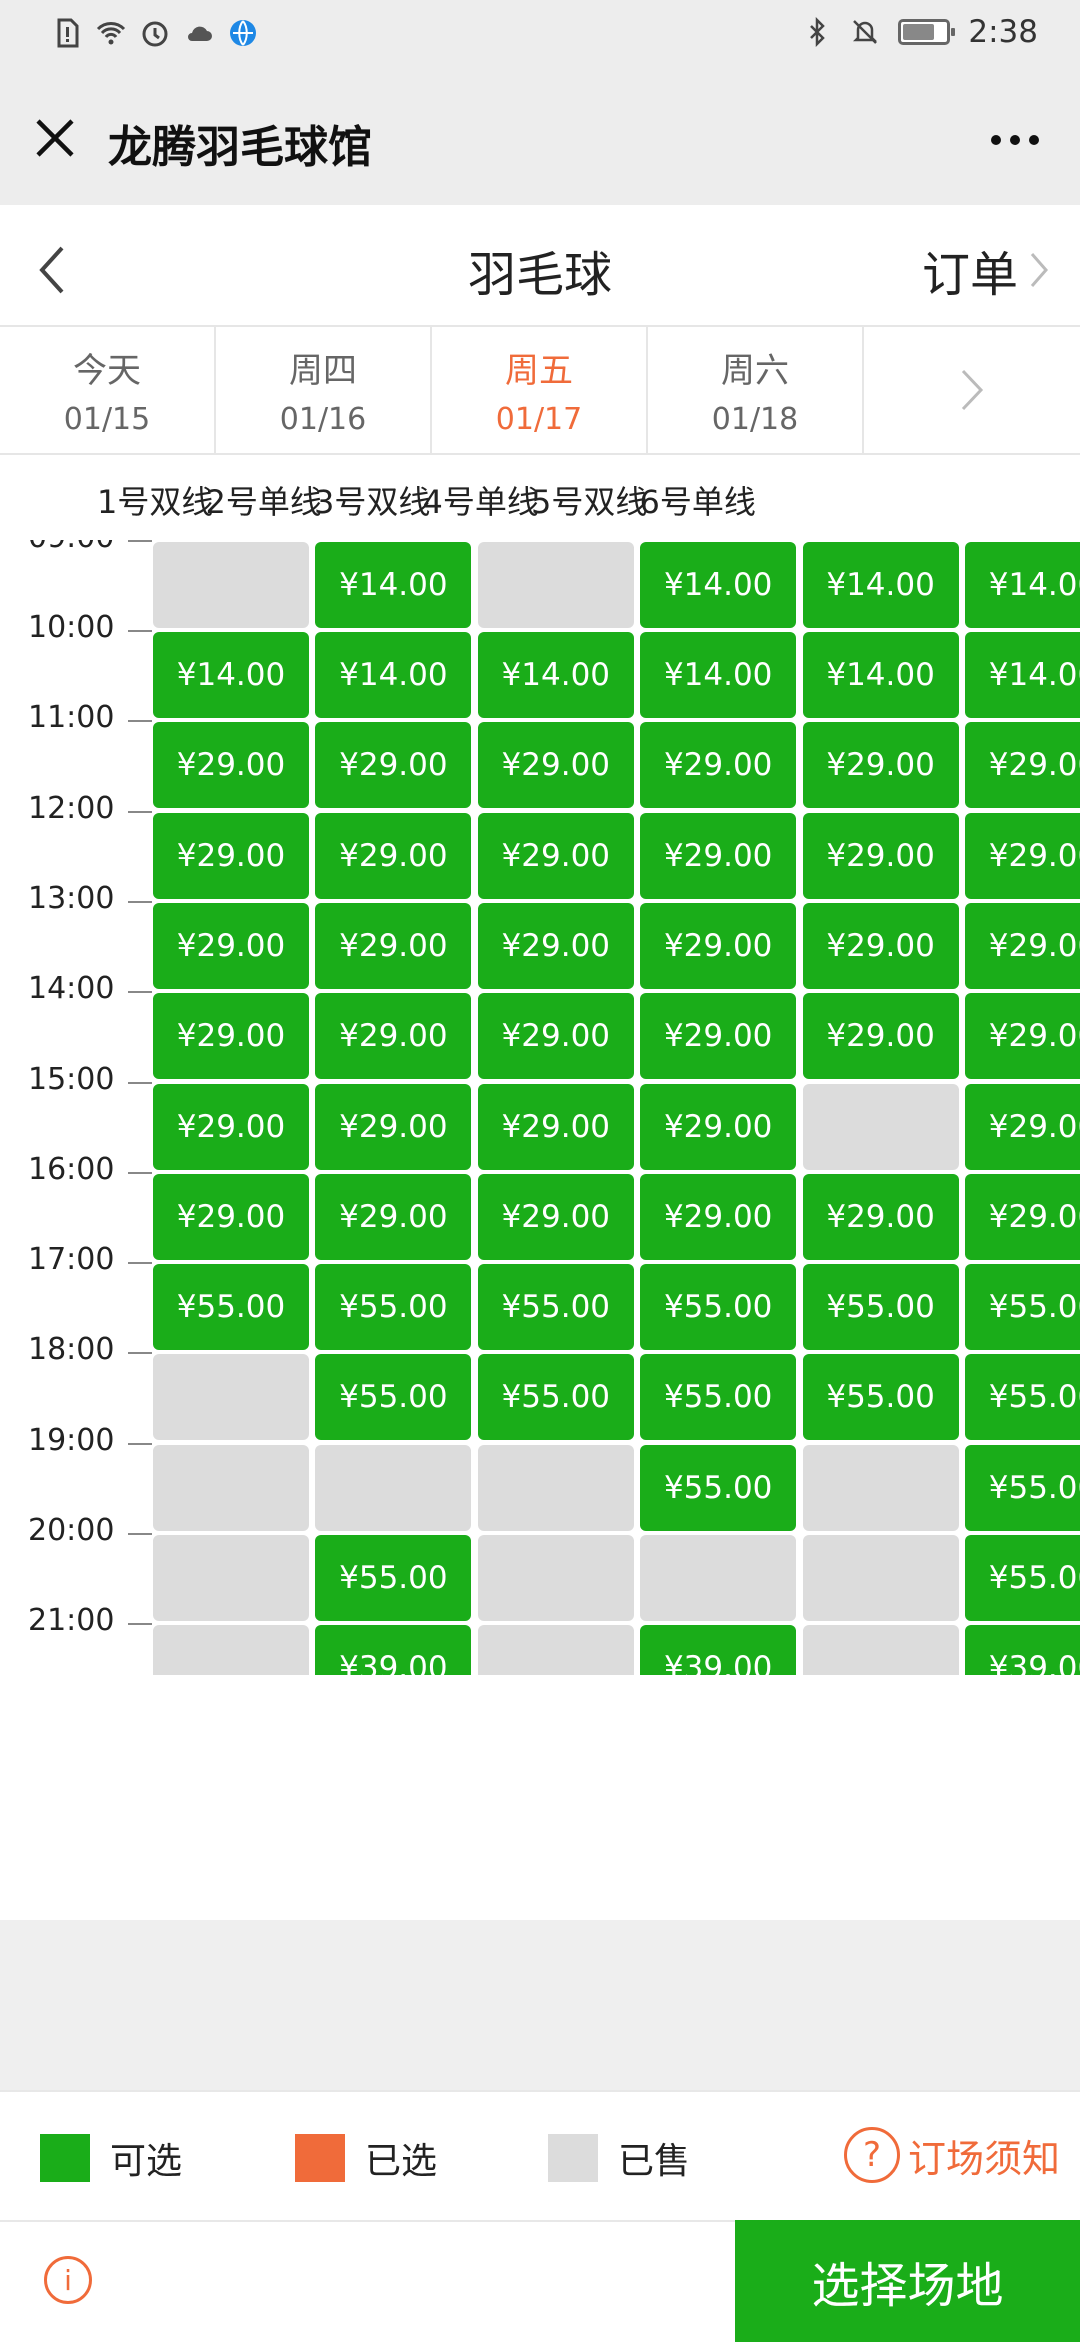 The image size is (1080, 2342). What do you see at coordinates (108, 390) in the screenshot?
I see `date-tab-0: 今天 01/15` at bounding box center [108, 390].